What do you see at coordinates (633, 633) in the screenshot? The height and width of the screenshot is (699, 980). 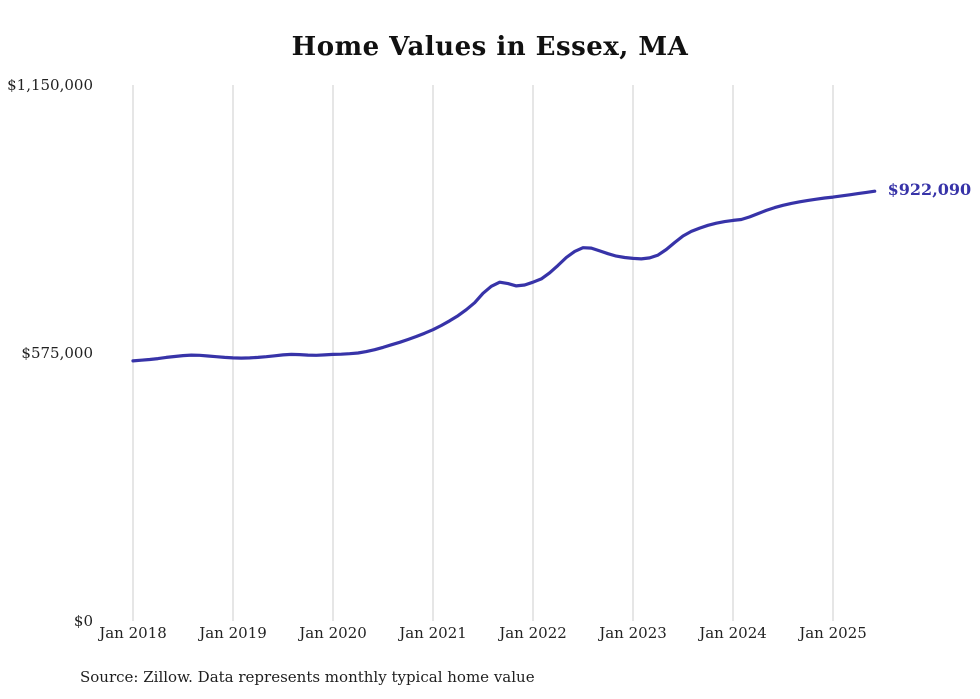 I see `x-axis-label: Jan 2023` at bounding box center [633, 633].